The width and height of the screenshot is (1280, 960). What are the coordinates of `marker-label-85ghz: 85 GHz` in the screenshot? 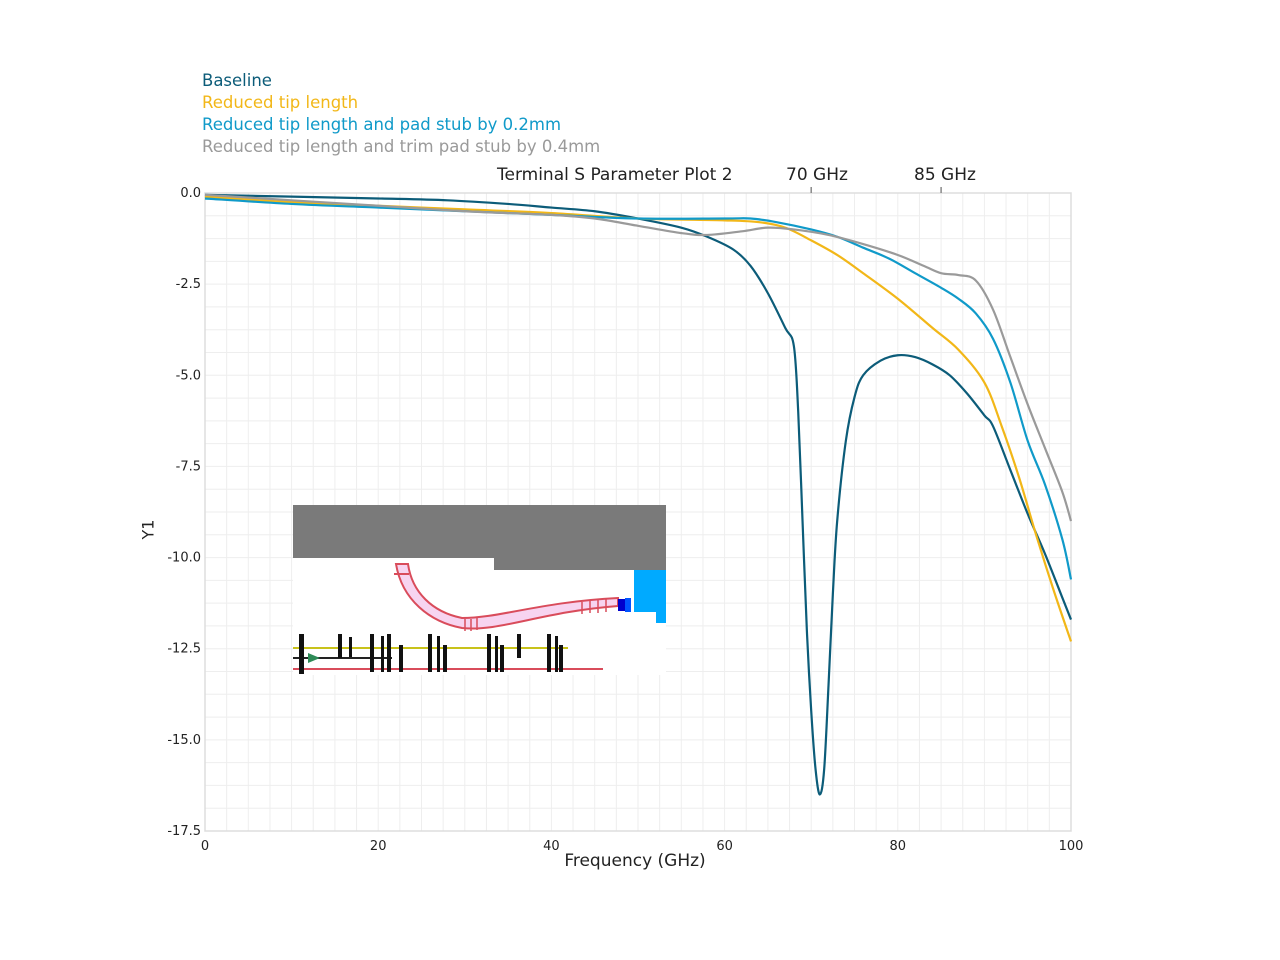 It's located at (945, 175).